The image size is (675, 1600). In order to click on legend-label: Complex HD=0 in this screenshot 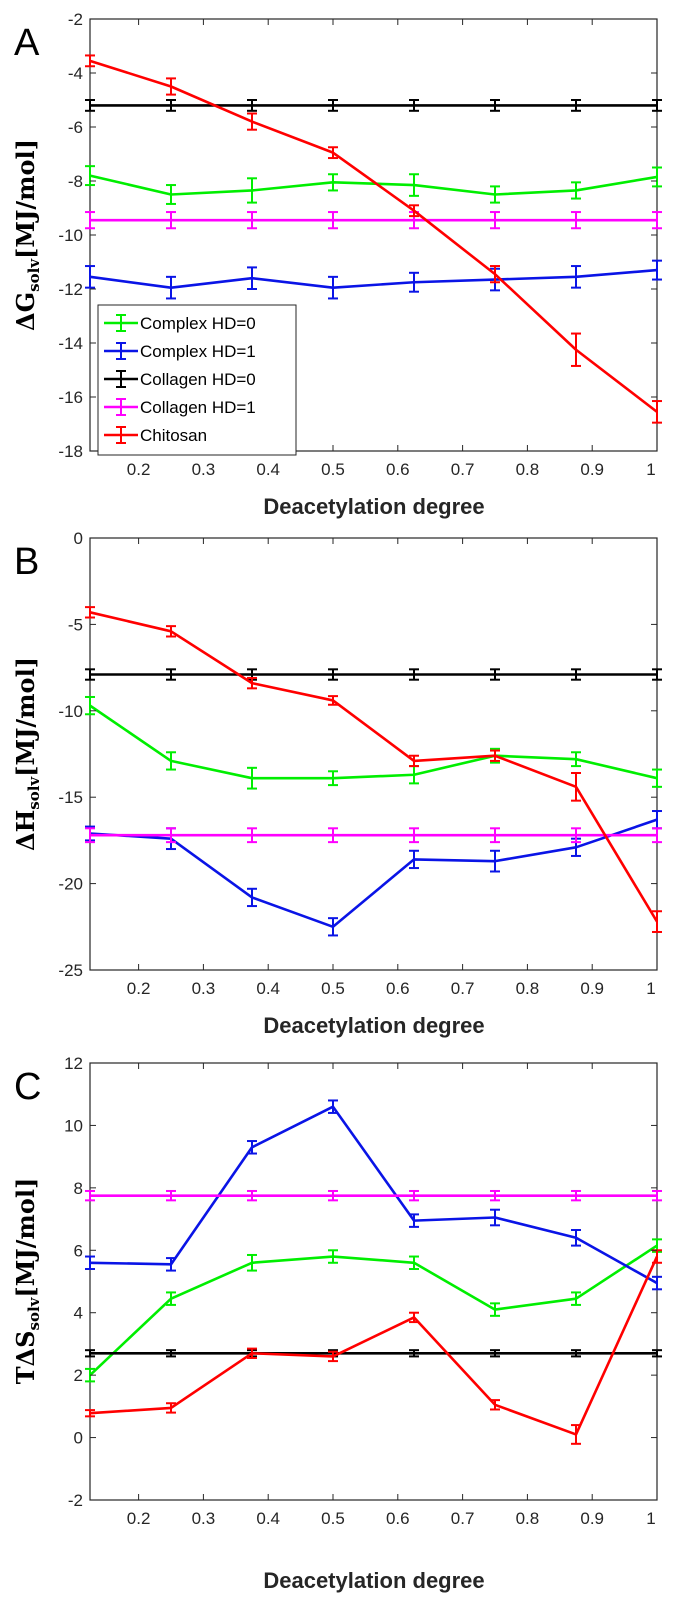, I will do `click(198, 323)`.